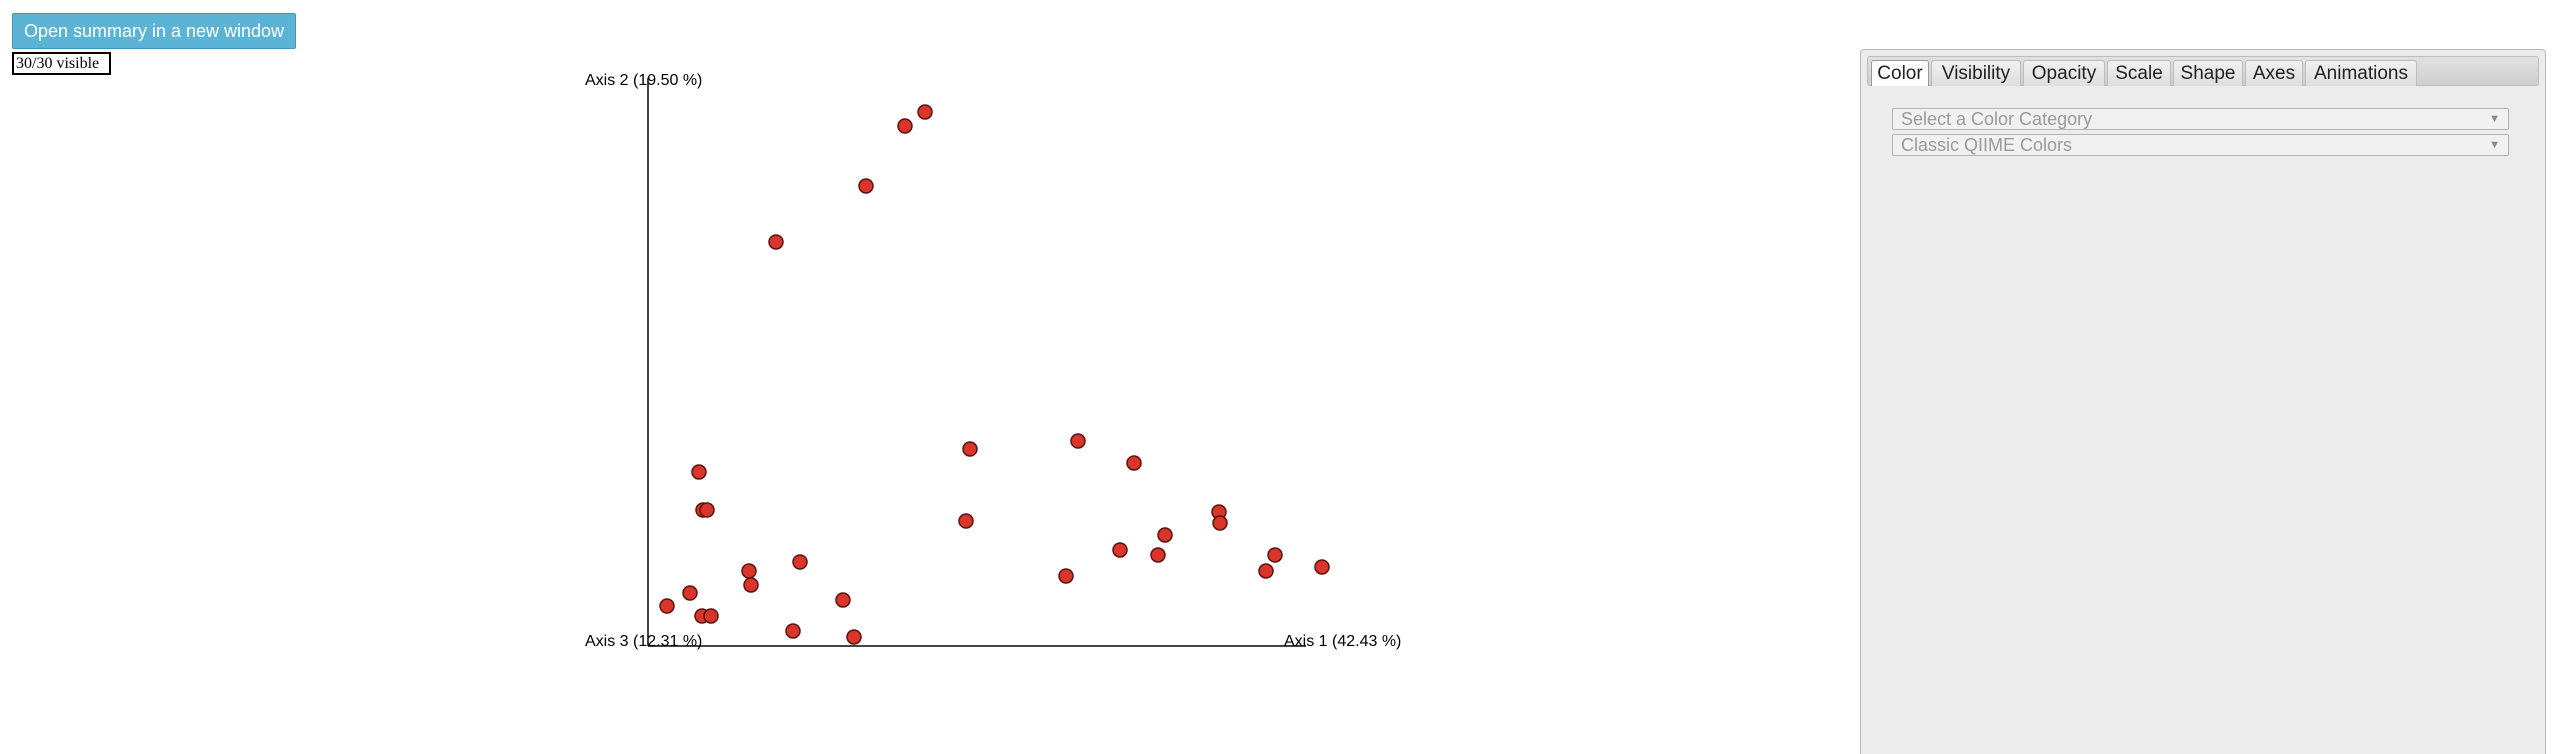 The width and height of the screenshot is (2562, 754). Describe the element at coordinates (2274, 73) in the screenshot. I see `tab-axes: Axes` at that location.